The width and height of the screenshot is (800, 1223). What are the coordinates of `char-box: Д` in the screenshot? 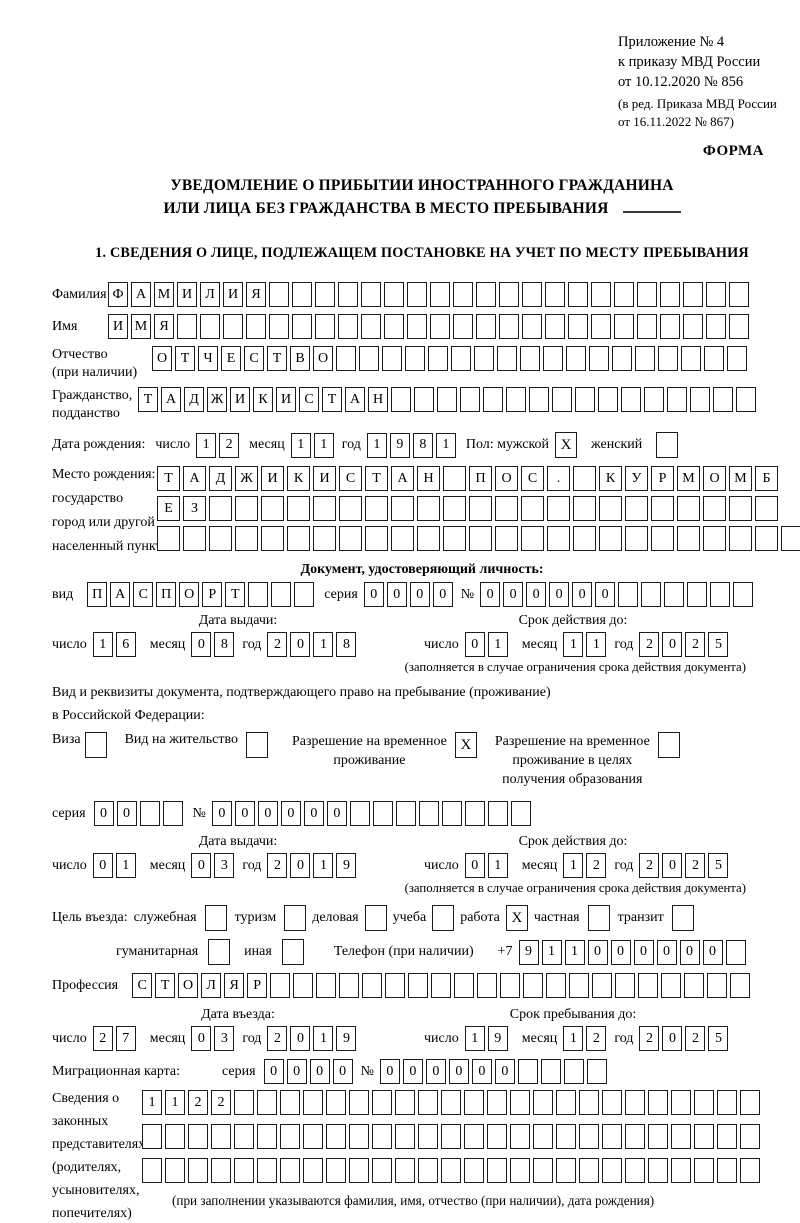 It's located at (220, 478).